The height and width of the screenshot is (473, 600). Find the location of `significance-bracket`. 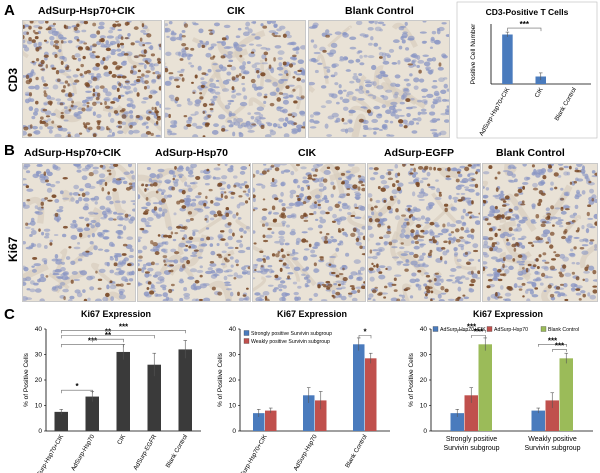

significance-bracket is located at coordinates (524, 29).